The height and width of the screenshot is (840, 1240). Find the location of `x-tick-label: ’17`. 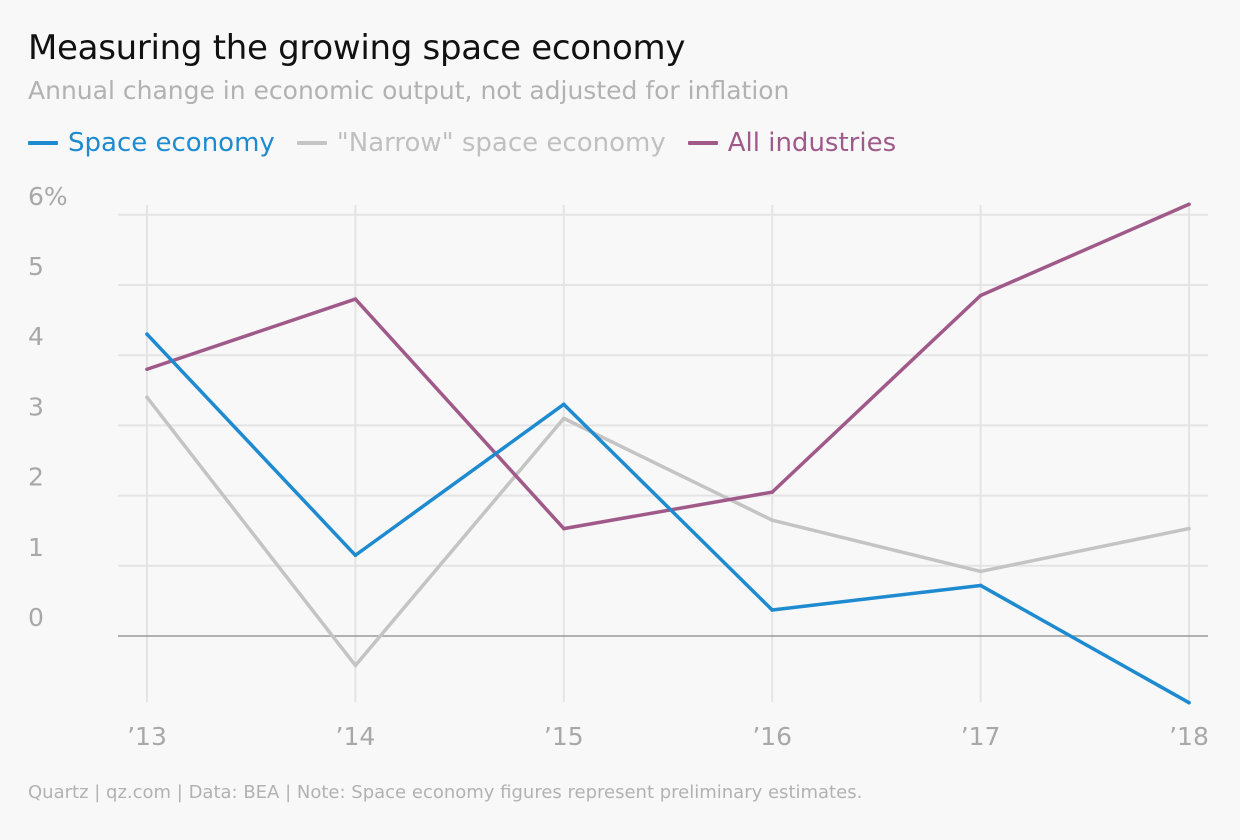

x-tick-label: ’17 is located at coordinates (981, 736).